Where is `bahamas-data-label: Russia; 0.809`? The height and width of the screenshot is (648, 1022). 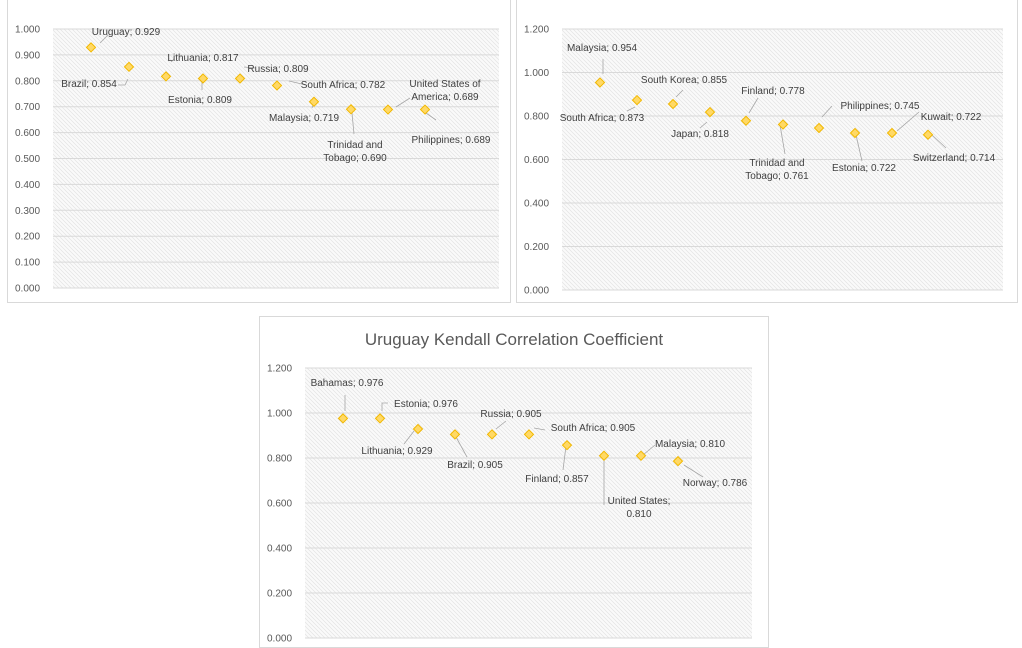 bahamas-data-label: Russia; 0.809 is located at coordinates (278, 69).